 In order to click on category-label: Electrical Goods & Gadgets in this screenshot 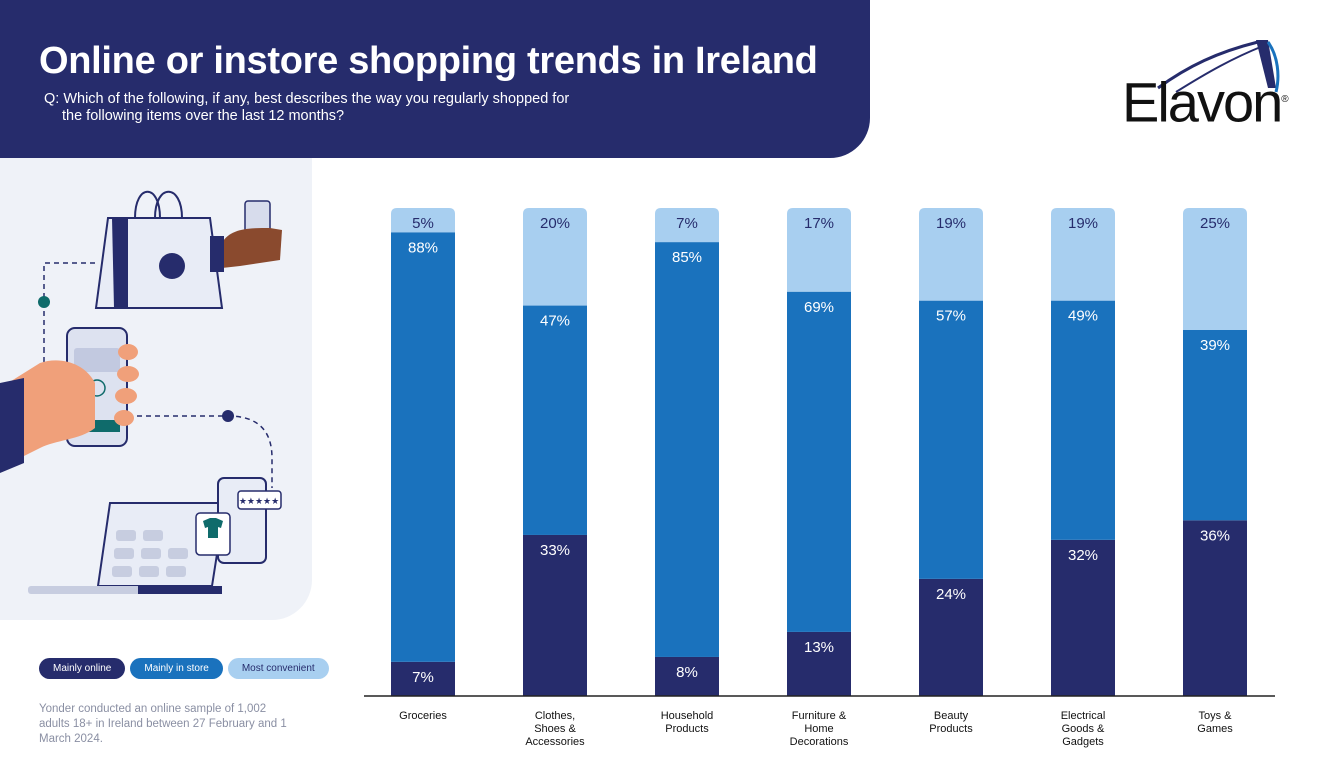, I will do `click(1083, 729)`.